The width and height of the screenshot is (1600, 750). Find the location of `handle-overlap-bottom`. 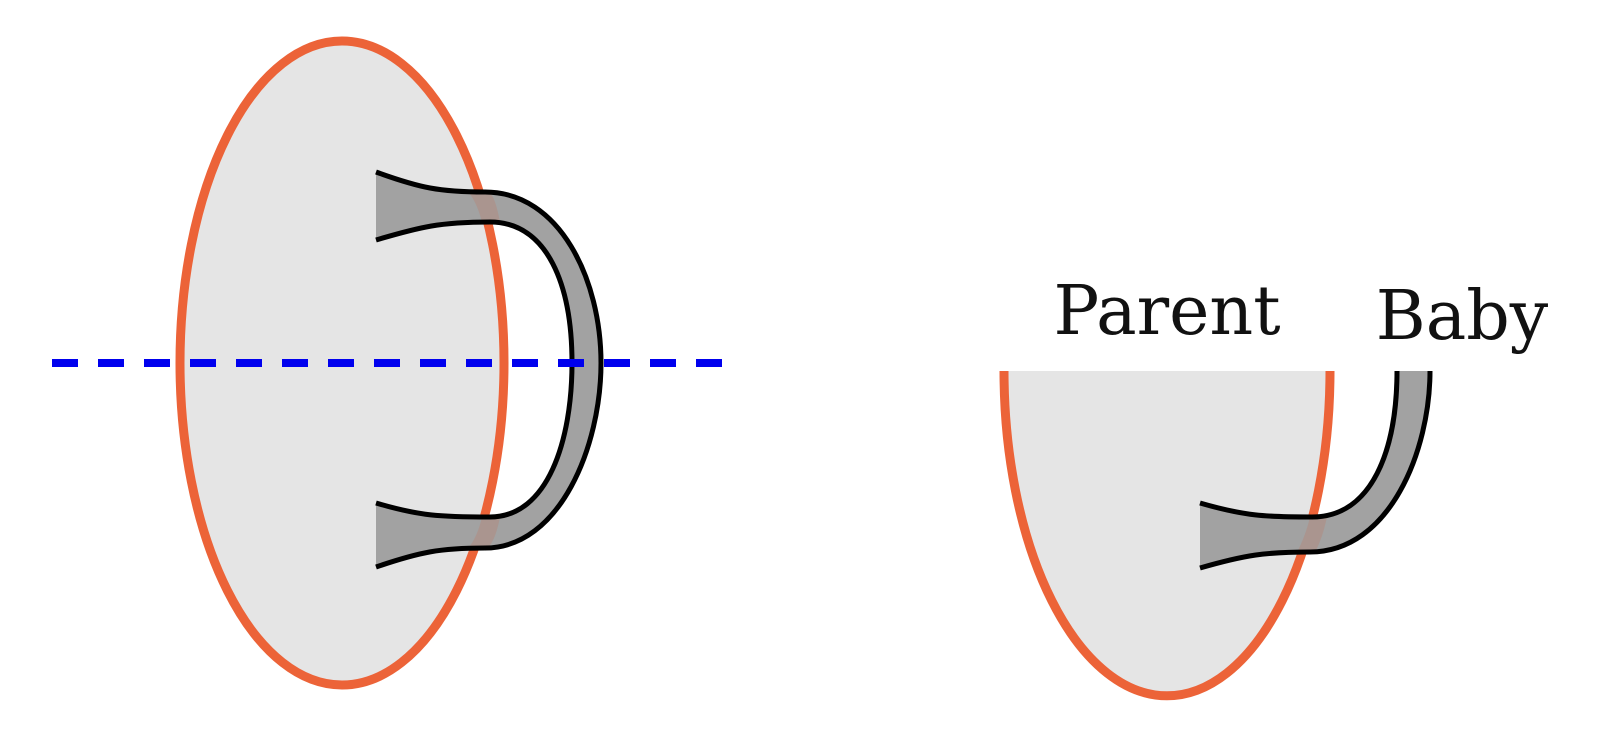

handle-overlap-bottom is located at coordinates (484, 532).